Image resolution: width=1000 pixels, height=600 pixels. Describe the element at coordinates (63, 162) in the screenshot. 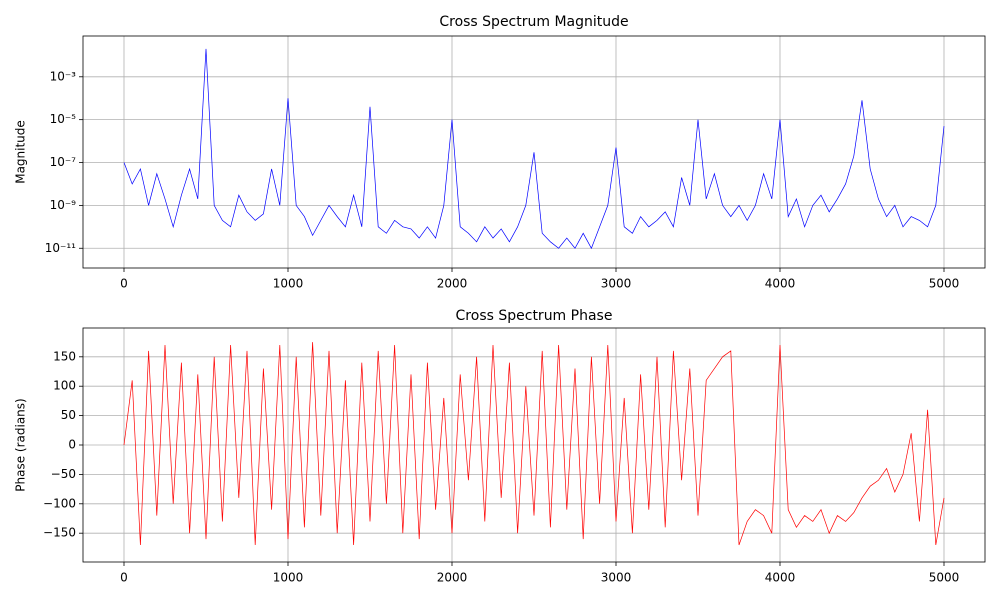

I see `y-tick-label: 10⁻⁷` at that location.